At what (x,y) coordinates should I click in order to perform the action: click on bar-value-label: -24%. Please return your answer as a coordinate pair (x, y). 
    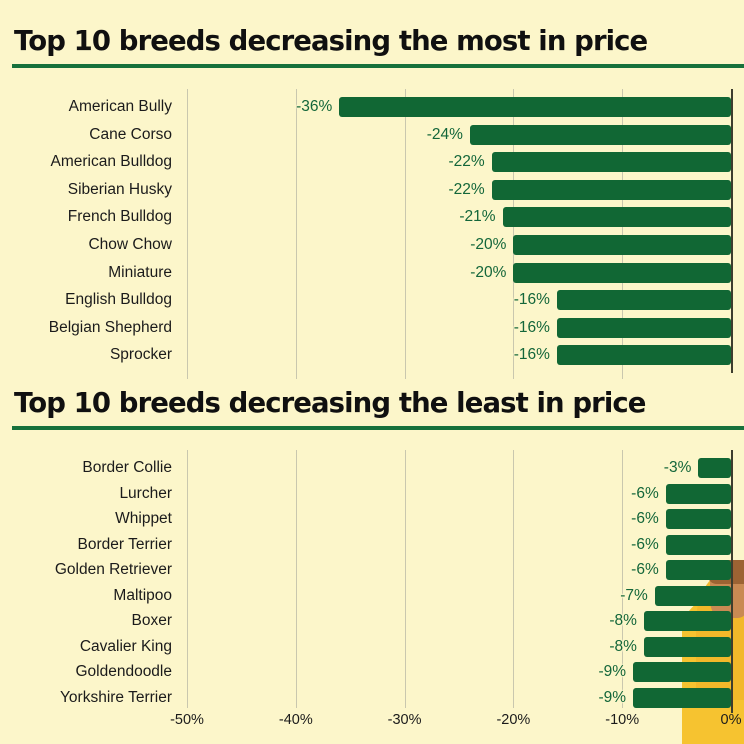
    Looking at the image, I should click on (444, 134).